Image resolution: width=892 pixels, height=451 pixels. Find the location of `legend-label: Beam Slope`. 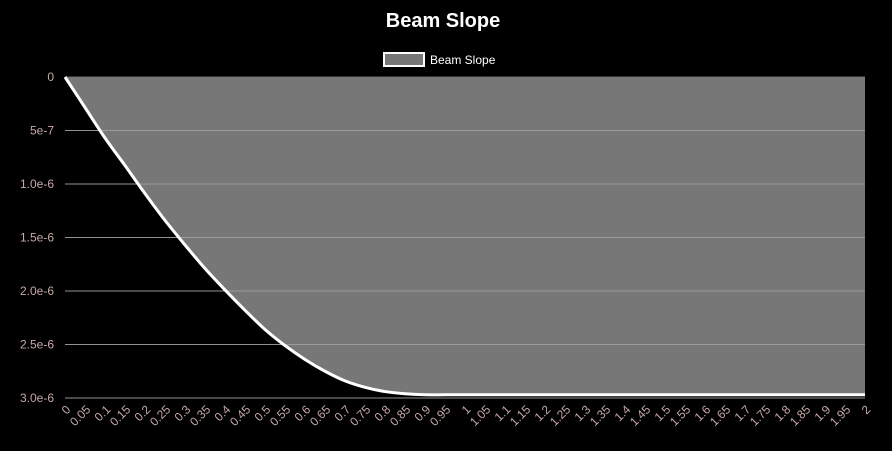

legend-label: Beam Slope is located at coordinates (463, 60).